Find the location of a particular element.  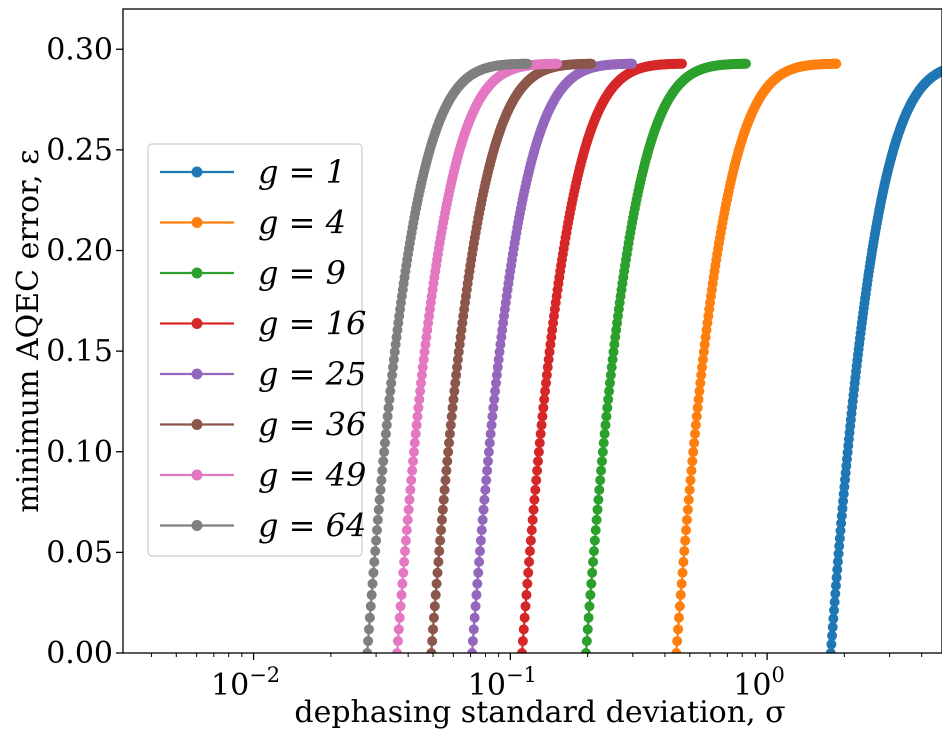

y-axis-label: minimum AQEC error, ε is located at coordinates (28, 331).